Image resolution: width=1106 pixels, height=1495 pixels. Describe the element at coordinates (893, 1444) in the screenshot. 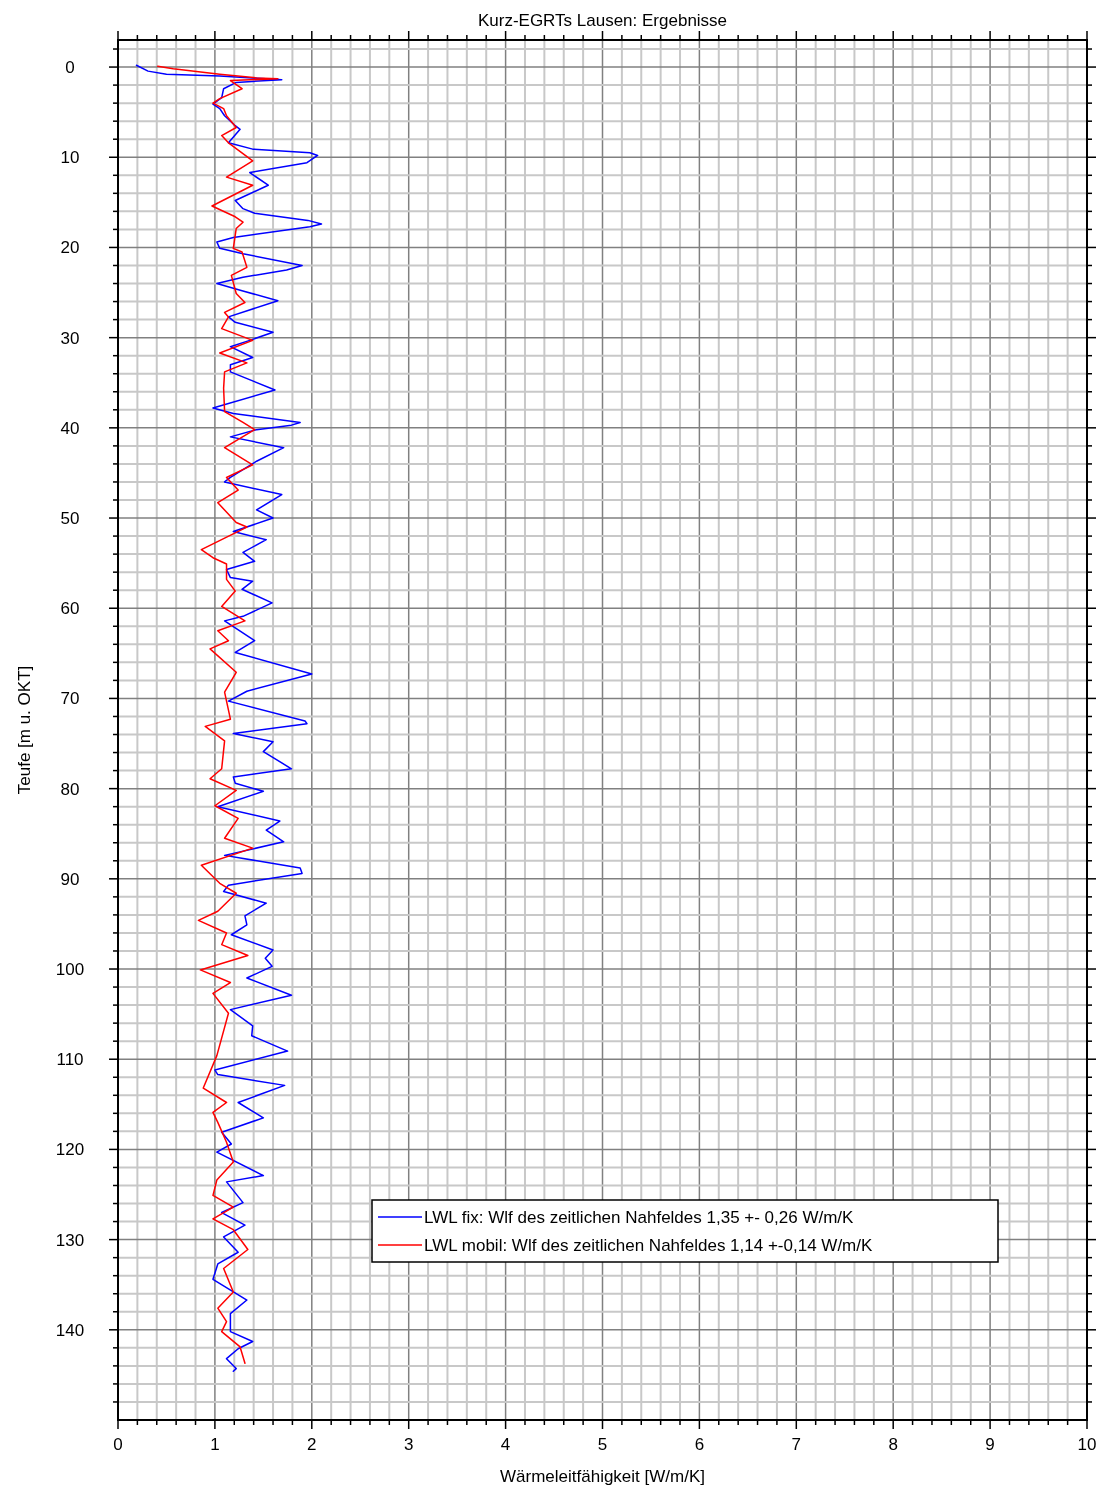

I see `x-tick-label: 8` at that location.